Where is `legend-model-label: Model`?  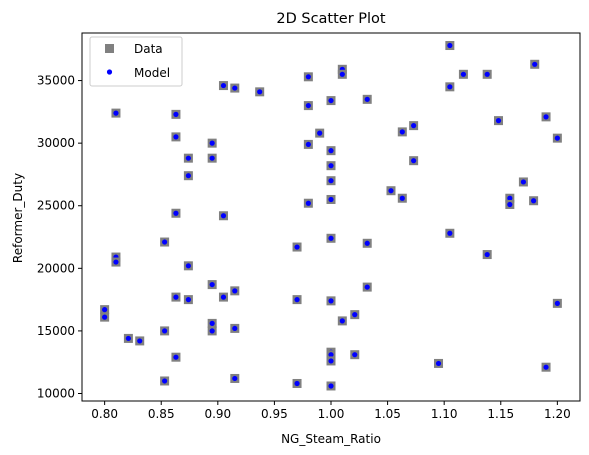
legend-model-label: Model is located at coordinates (152, 73).